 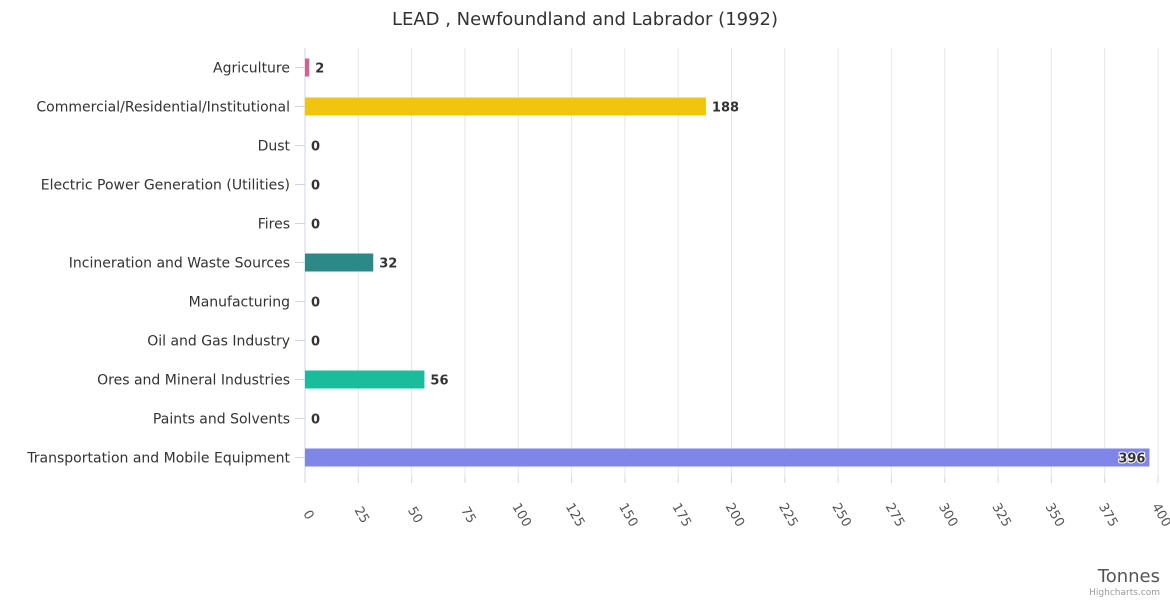 What do you see at coordinates (239, 303) in the screenshot?
I see `category-label: Manufacturing` at bounding box center [239, 303].